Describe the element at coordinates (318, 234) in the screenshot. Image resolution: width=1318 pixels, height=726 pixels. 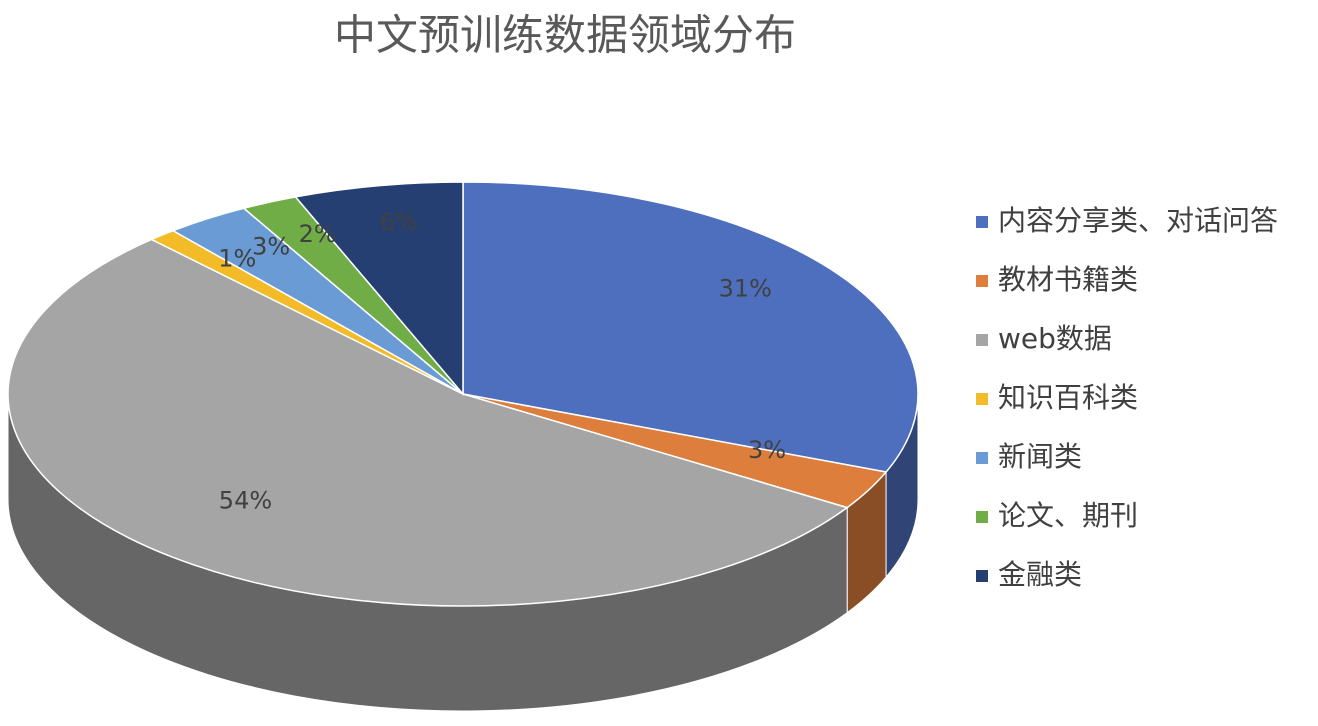
I see `data-label: 2%` at that location.